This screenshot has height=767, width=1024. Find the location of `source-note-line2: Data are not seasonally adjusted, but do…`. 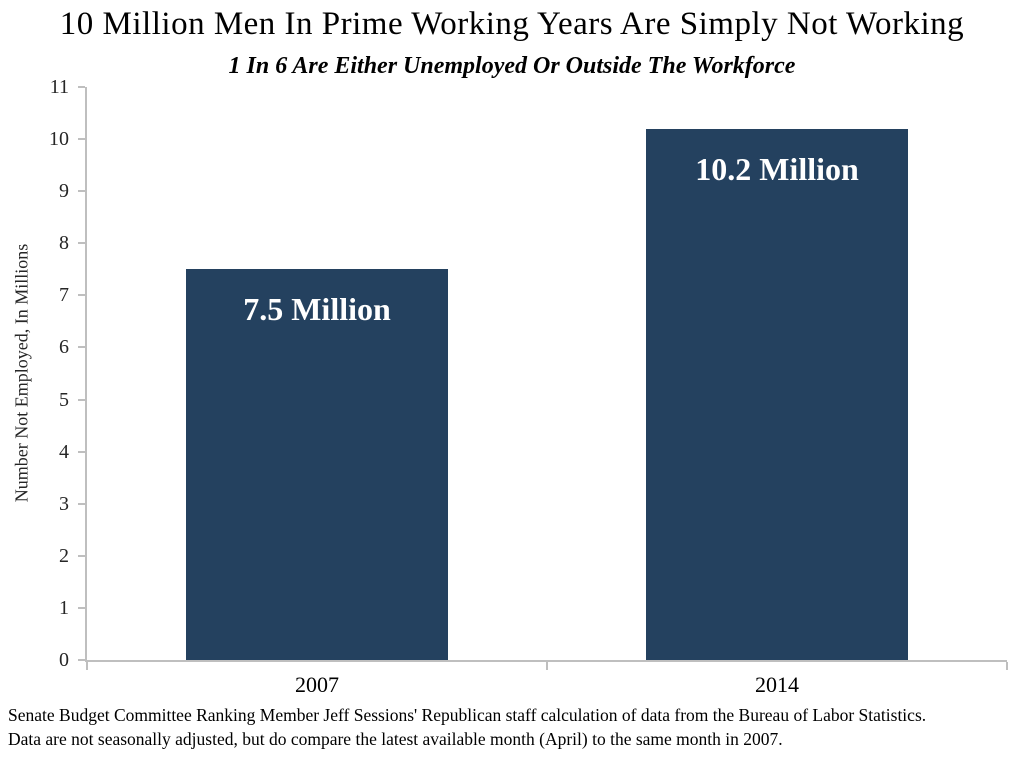

source-note-line2: Data are not seasonally adjusted, but do… is located at coordinates (395, 739).